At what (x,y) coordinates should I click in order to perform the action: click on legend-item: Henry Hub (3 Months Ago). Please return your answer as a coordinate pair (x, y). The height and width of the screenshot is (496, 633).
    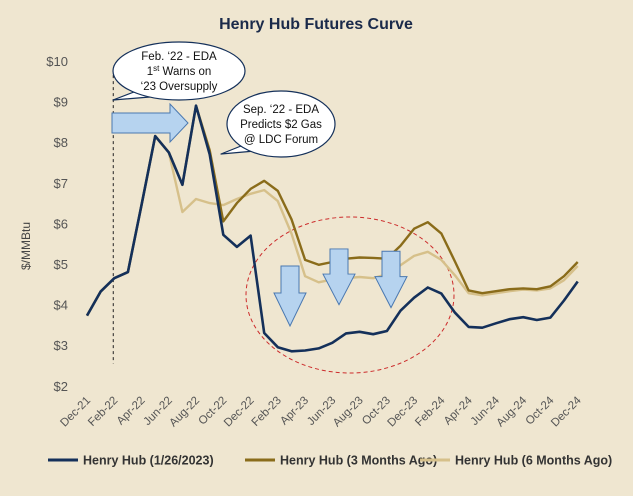
    Looking at the image, I should click on (341, 461).